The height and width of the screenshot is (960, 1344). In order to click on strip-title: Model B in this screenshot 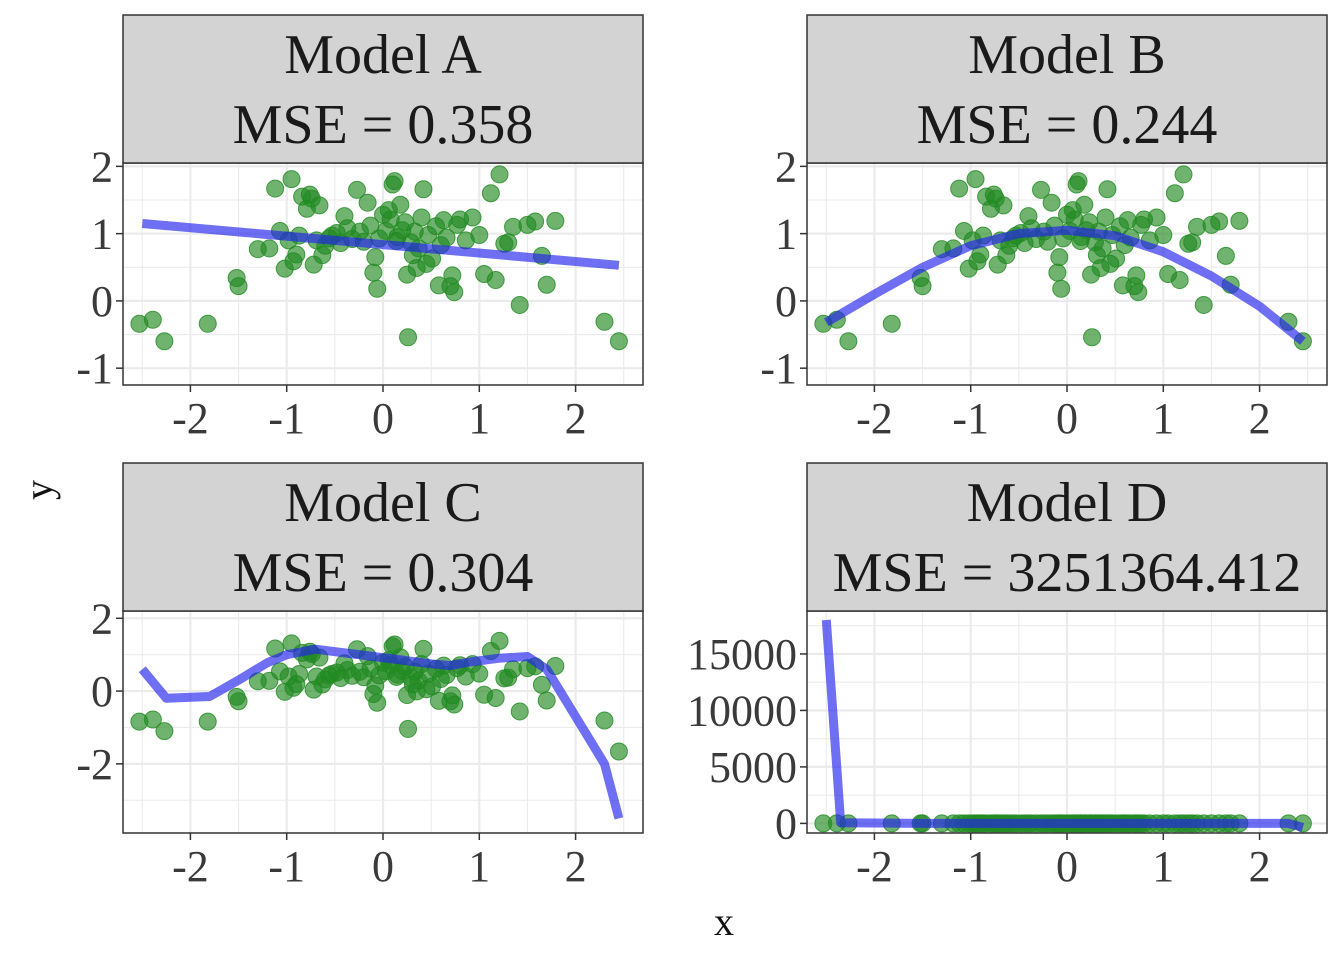, I will do `click(1067, 55)`.